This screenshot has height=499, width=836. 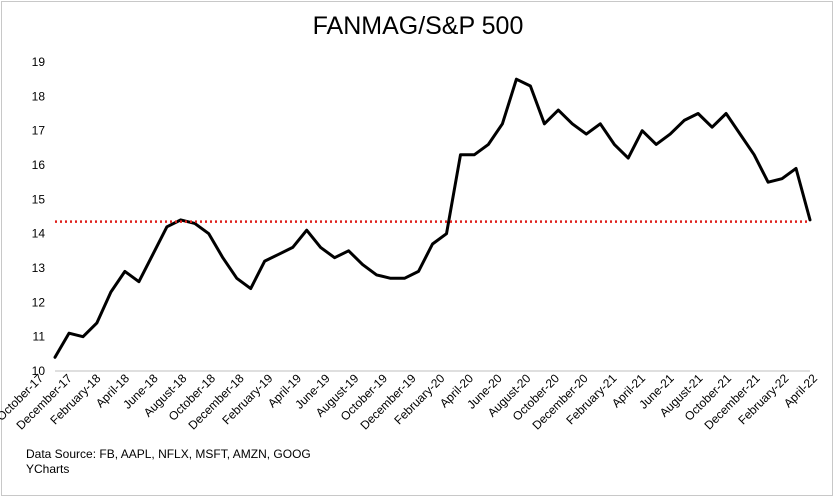 I want to click on y-tick-label: 17, so click(x=39, y=131).